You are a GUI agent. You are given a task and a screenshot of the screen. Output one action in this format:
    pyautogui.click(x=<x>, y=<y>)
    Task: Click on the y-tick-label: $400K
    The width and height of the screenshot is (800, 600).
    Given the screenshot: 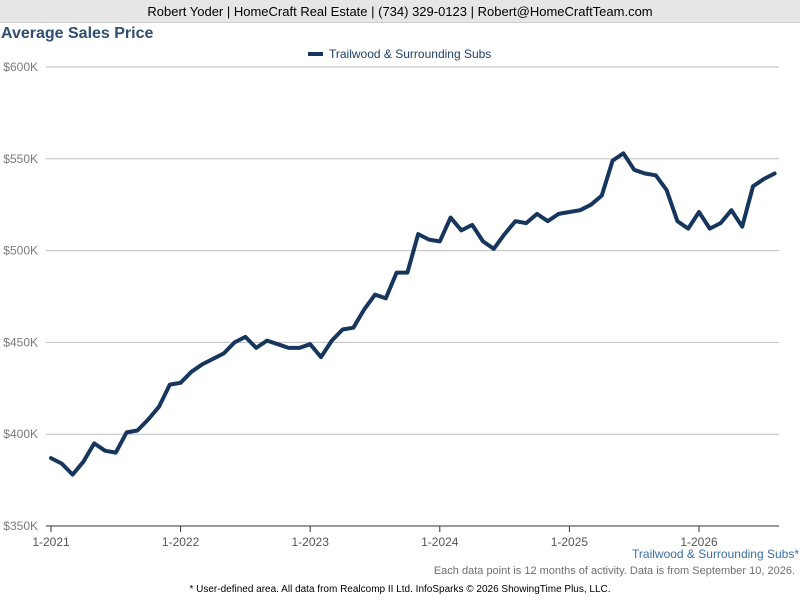 What is the action you would take?
    pyautogui.click(x=20, y=434)
    